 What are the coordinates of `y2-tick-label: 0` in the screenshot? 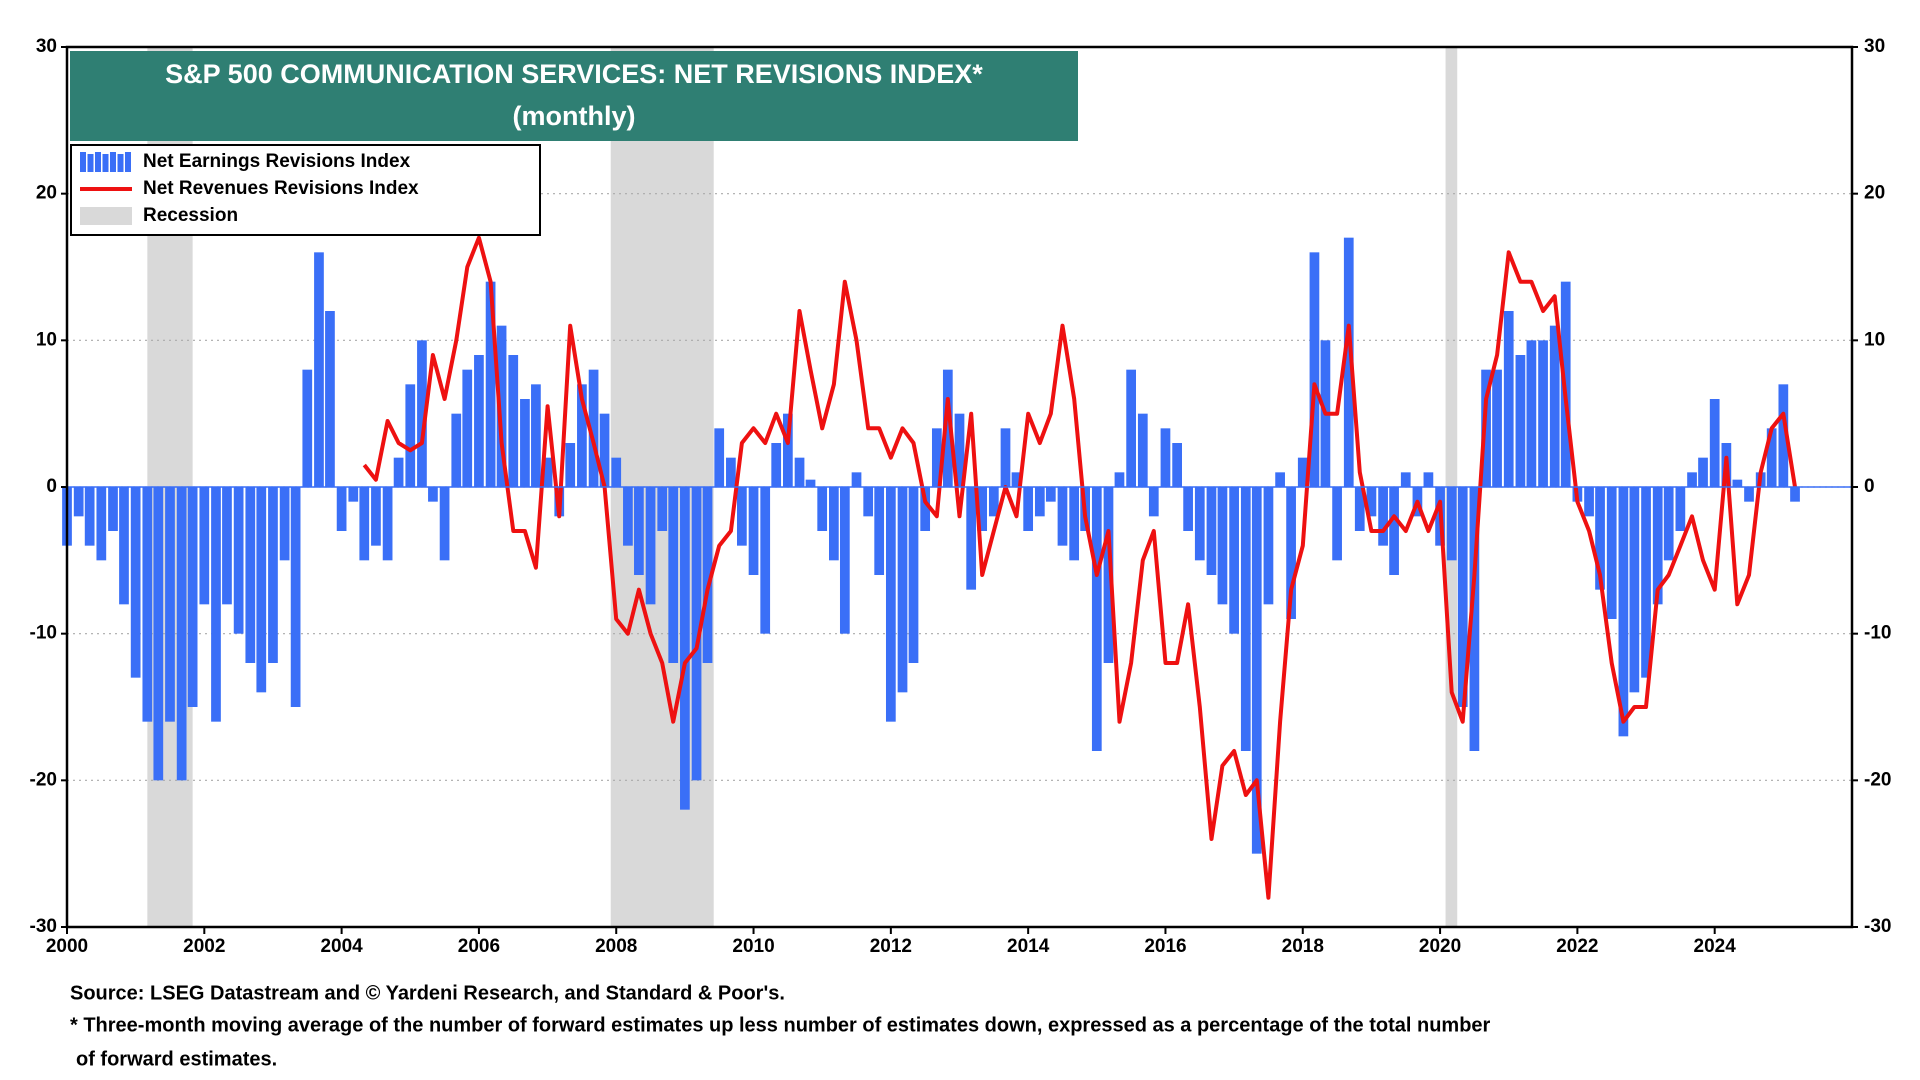 It's located at (1869, 486).